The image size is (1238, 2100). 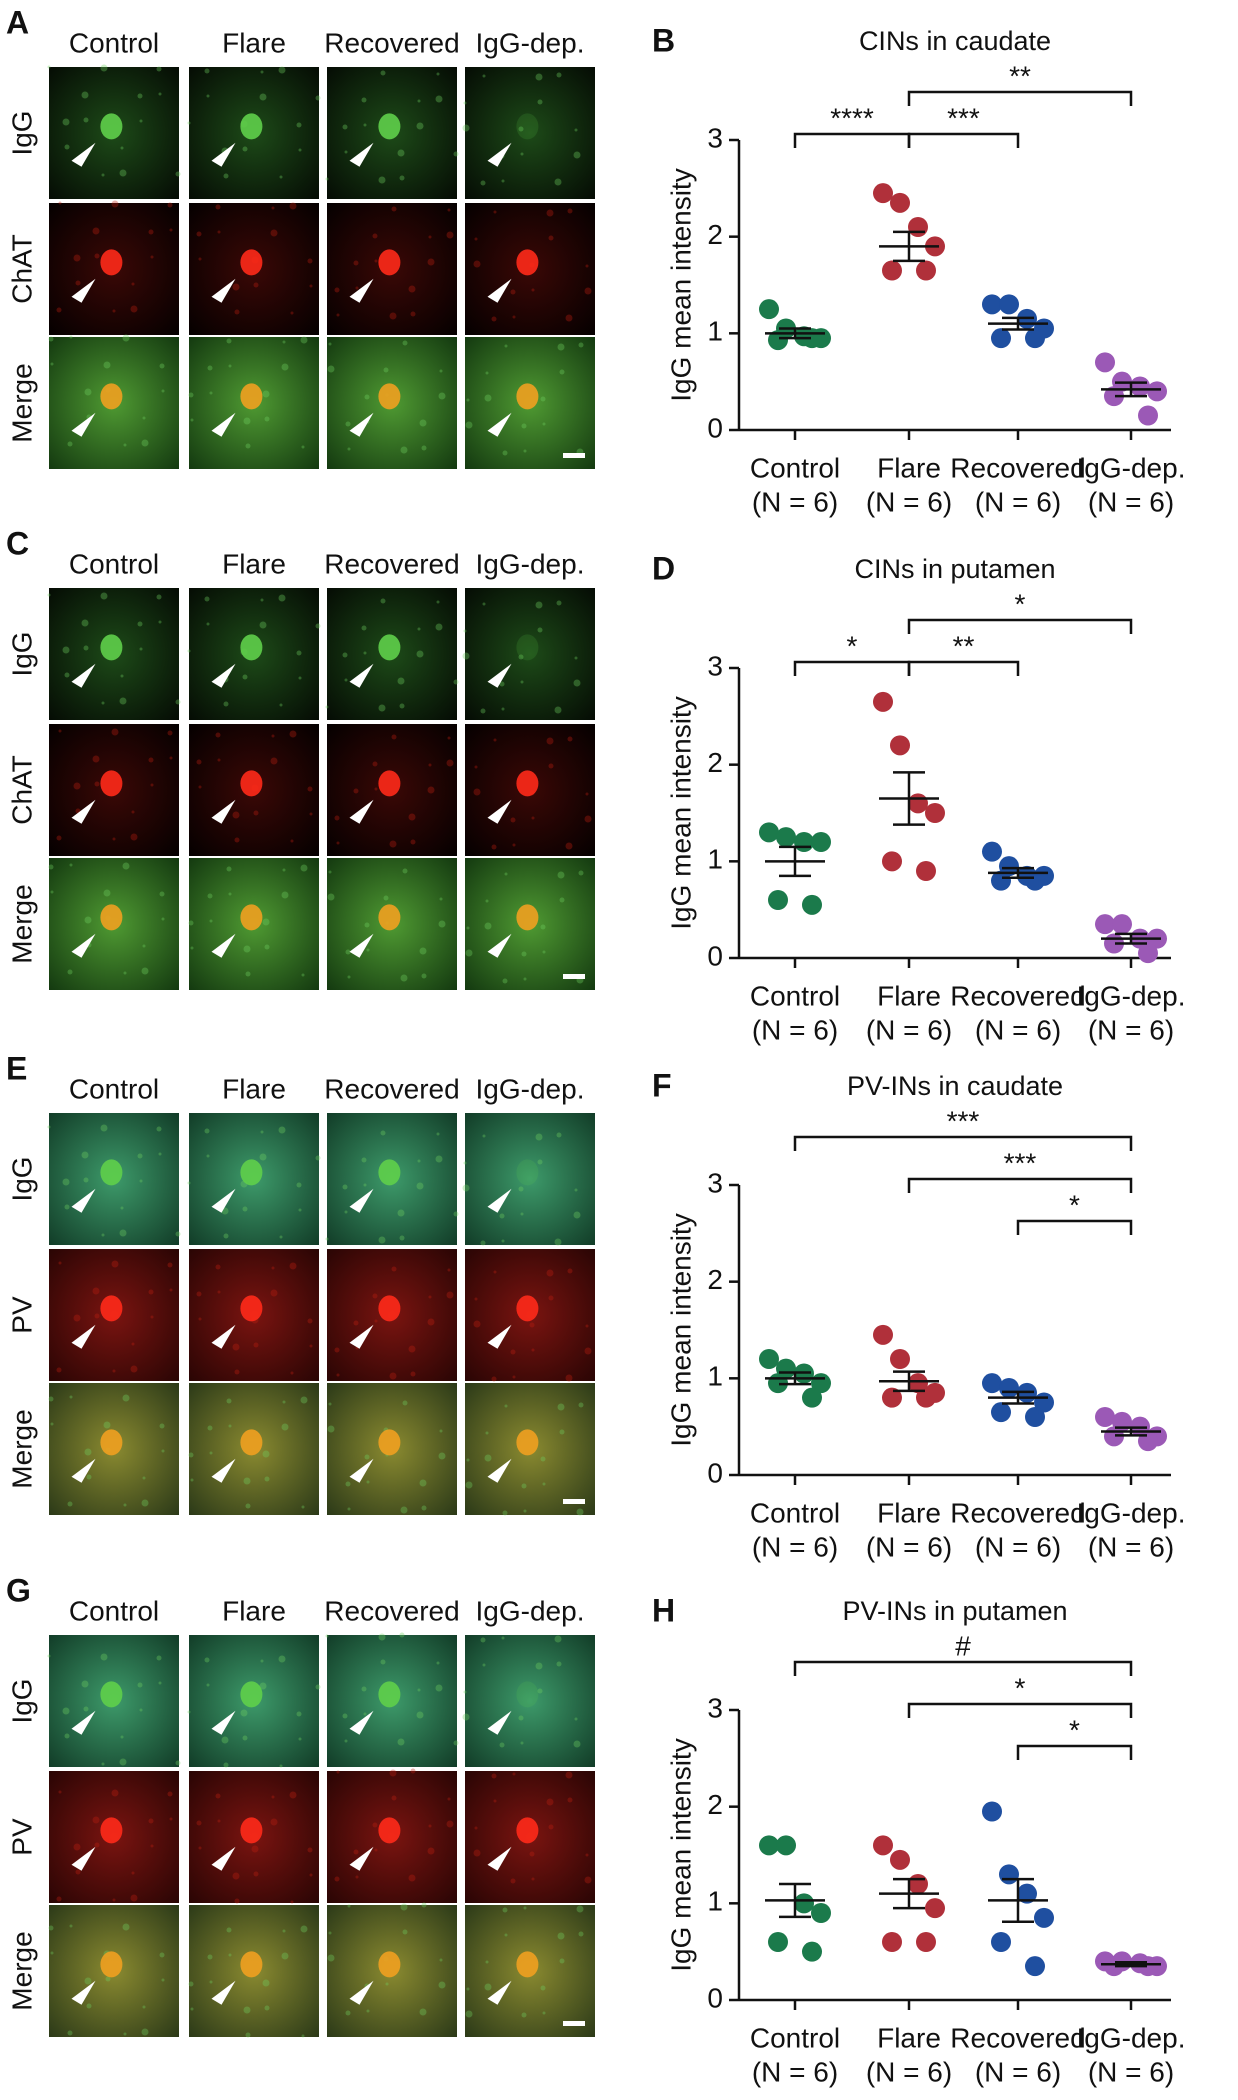 What do you see at coordinates (680, 1329) in the screenshot?
I see `y-axis-label: IgG mean intensity` at bounding box center [680, 1329].